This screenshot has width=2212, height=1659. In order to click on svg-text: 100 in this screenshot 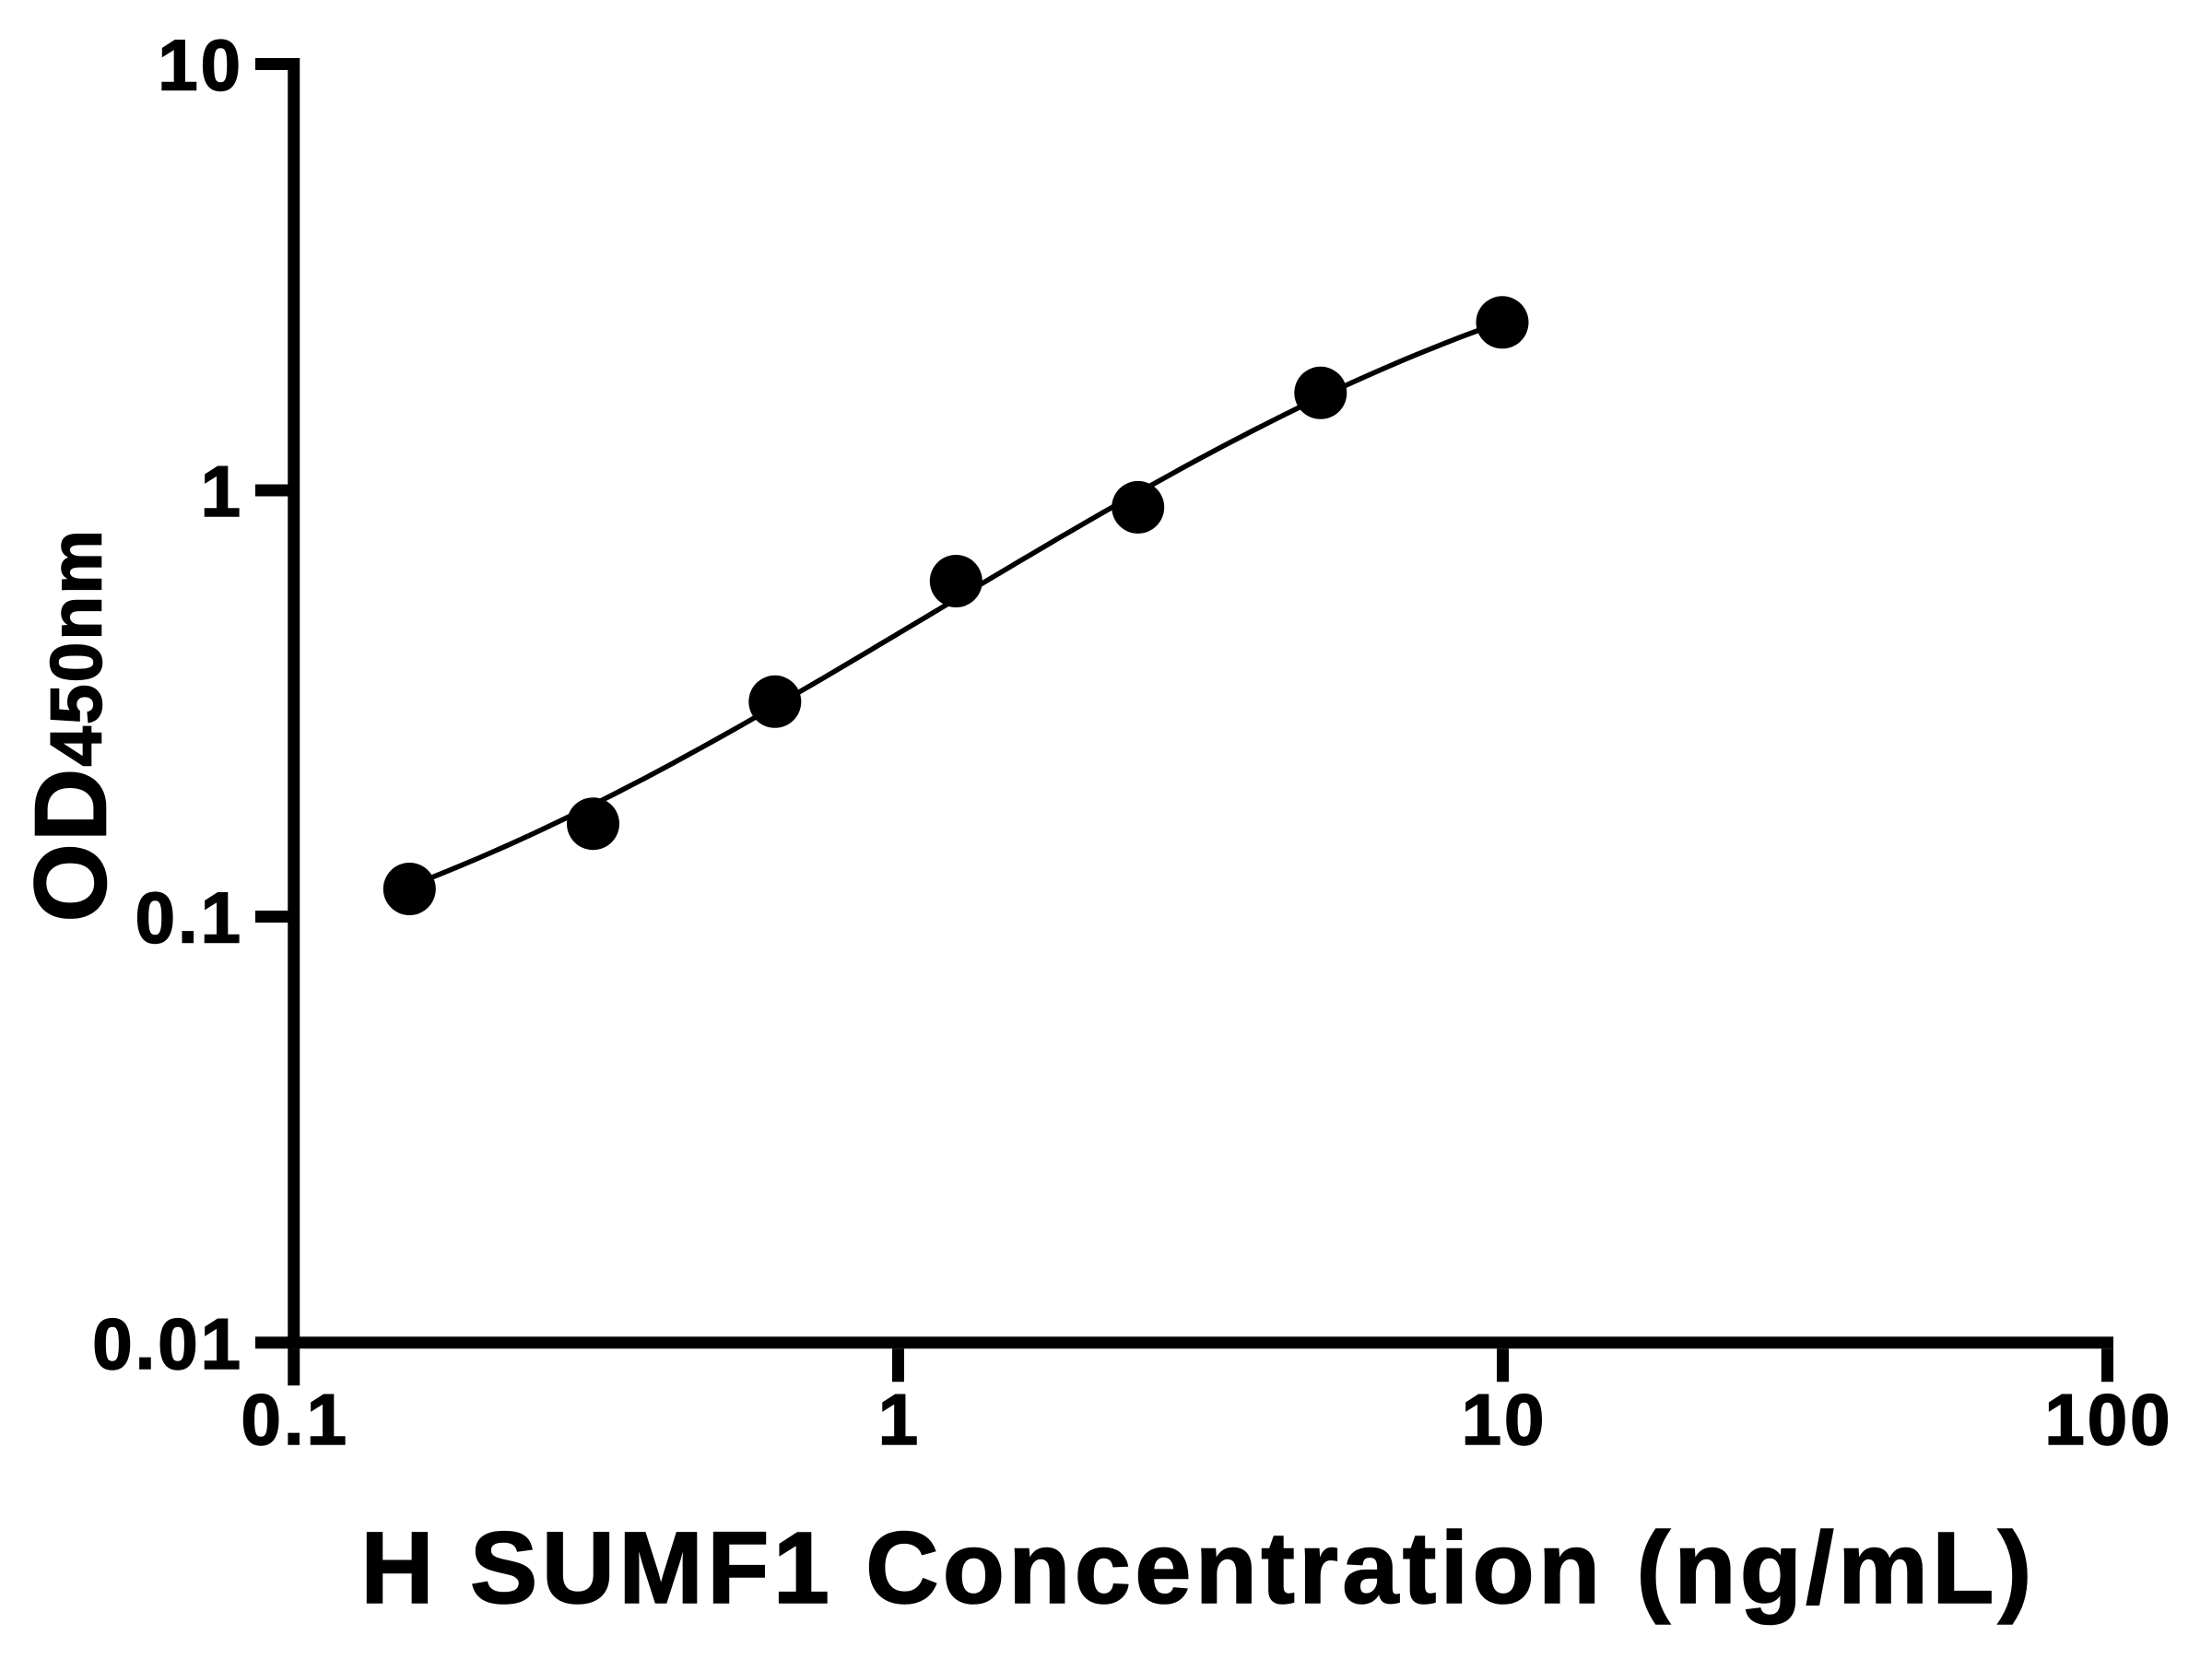, I will do `click(2108, 1419)`.